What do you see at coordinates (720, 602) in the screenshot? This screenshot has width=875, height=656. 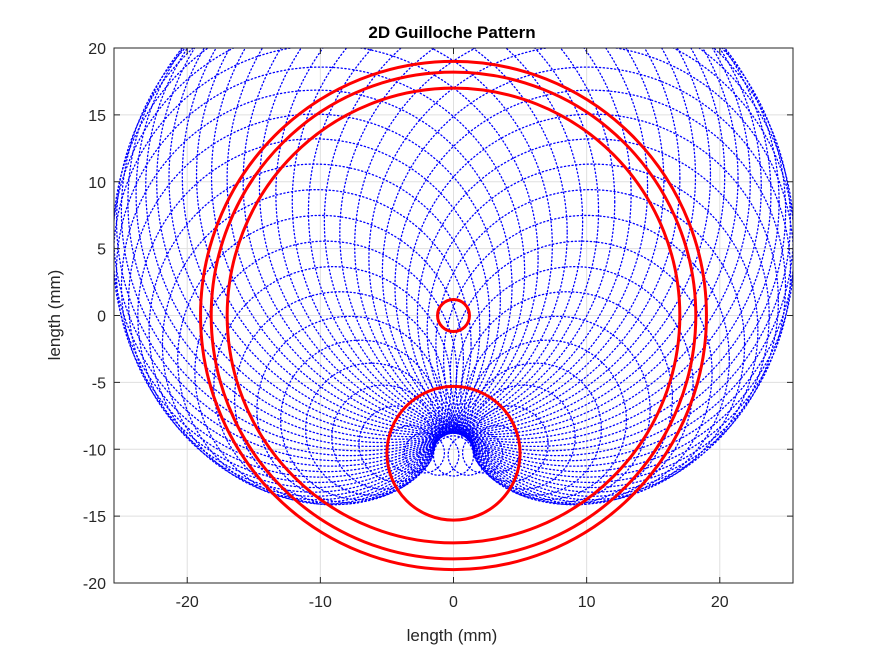 I see `x-tick-label: 20` at bounding box center [720, 602].